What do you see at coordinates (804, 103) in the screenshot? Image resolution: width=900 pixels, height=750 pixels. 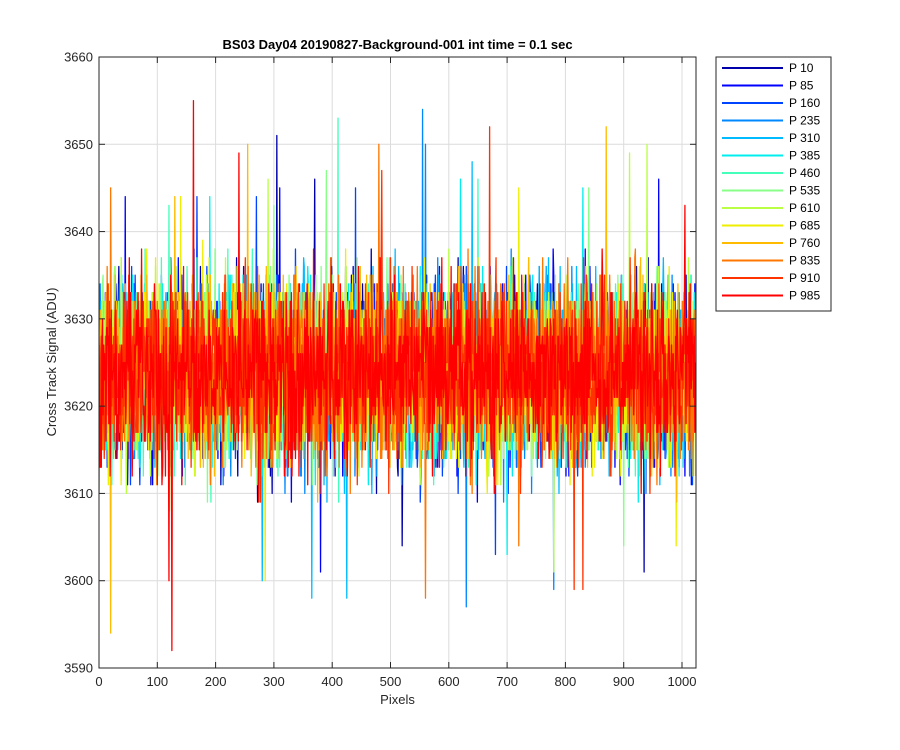 I see `legend-label: P 160` at bounding box center [804, 103].